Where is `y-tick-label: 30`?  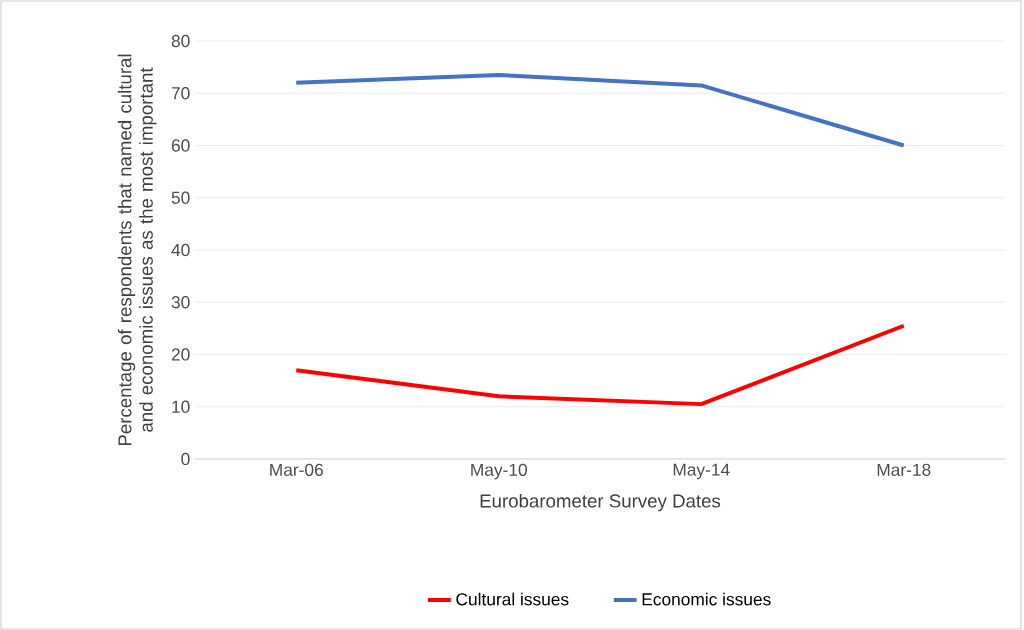
y-tick-label: 30 is located at coordinates (180, 302).